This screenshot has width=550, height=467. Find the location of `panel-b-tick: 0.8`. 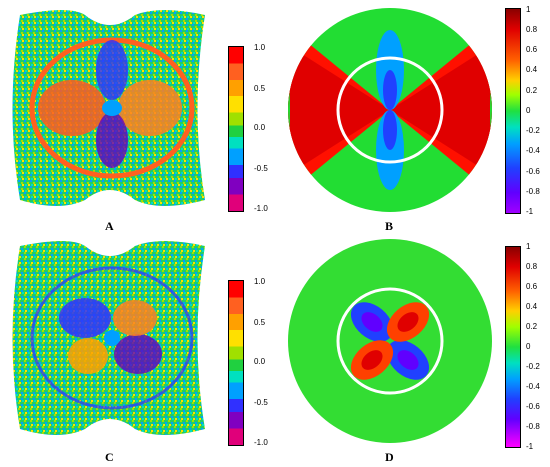

panel-b-tick: 0.8 is located at coordinates (532, 29).